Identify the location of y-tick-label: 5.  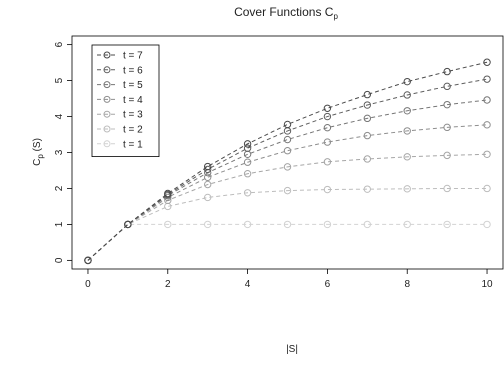
(59, 80).